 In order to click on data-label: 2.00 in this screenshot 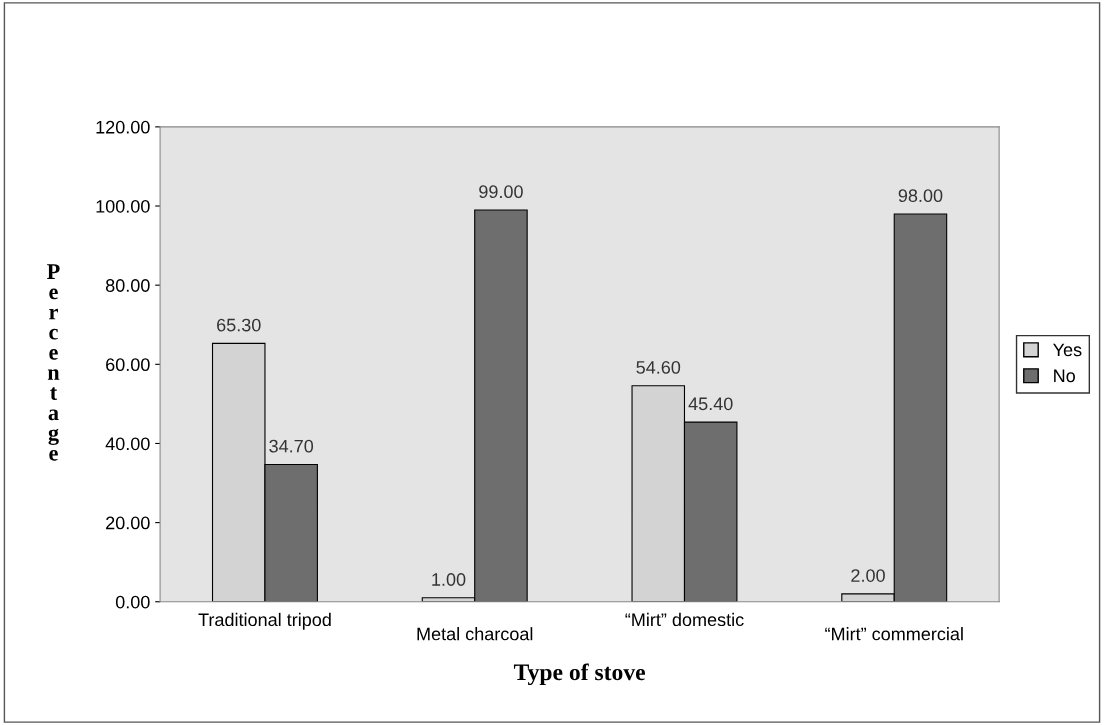, I will do `click(868, 575)`.